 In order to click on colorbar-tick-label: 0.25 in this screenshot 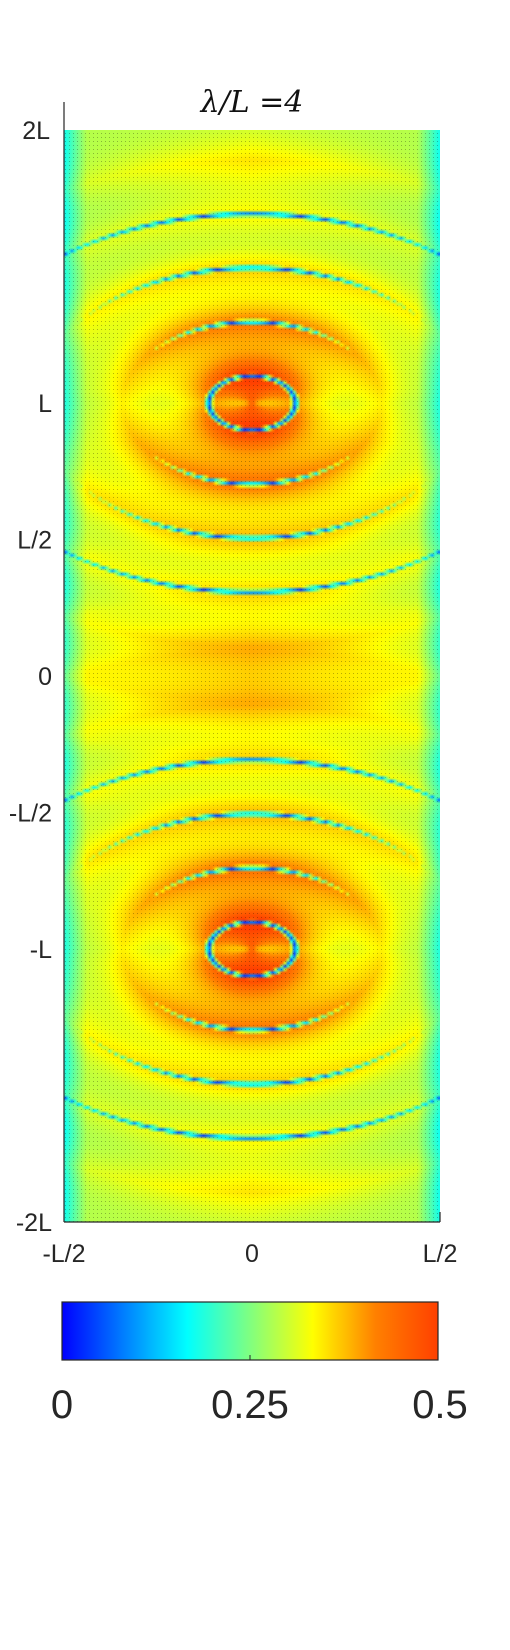, I will do `click(250, 1405)`.